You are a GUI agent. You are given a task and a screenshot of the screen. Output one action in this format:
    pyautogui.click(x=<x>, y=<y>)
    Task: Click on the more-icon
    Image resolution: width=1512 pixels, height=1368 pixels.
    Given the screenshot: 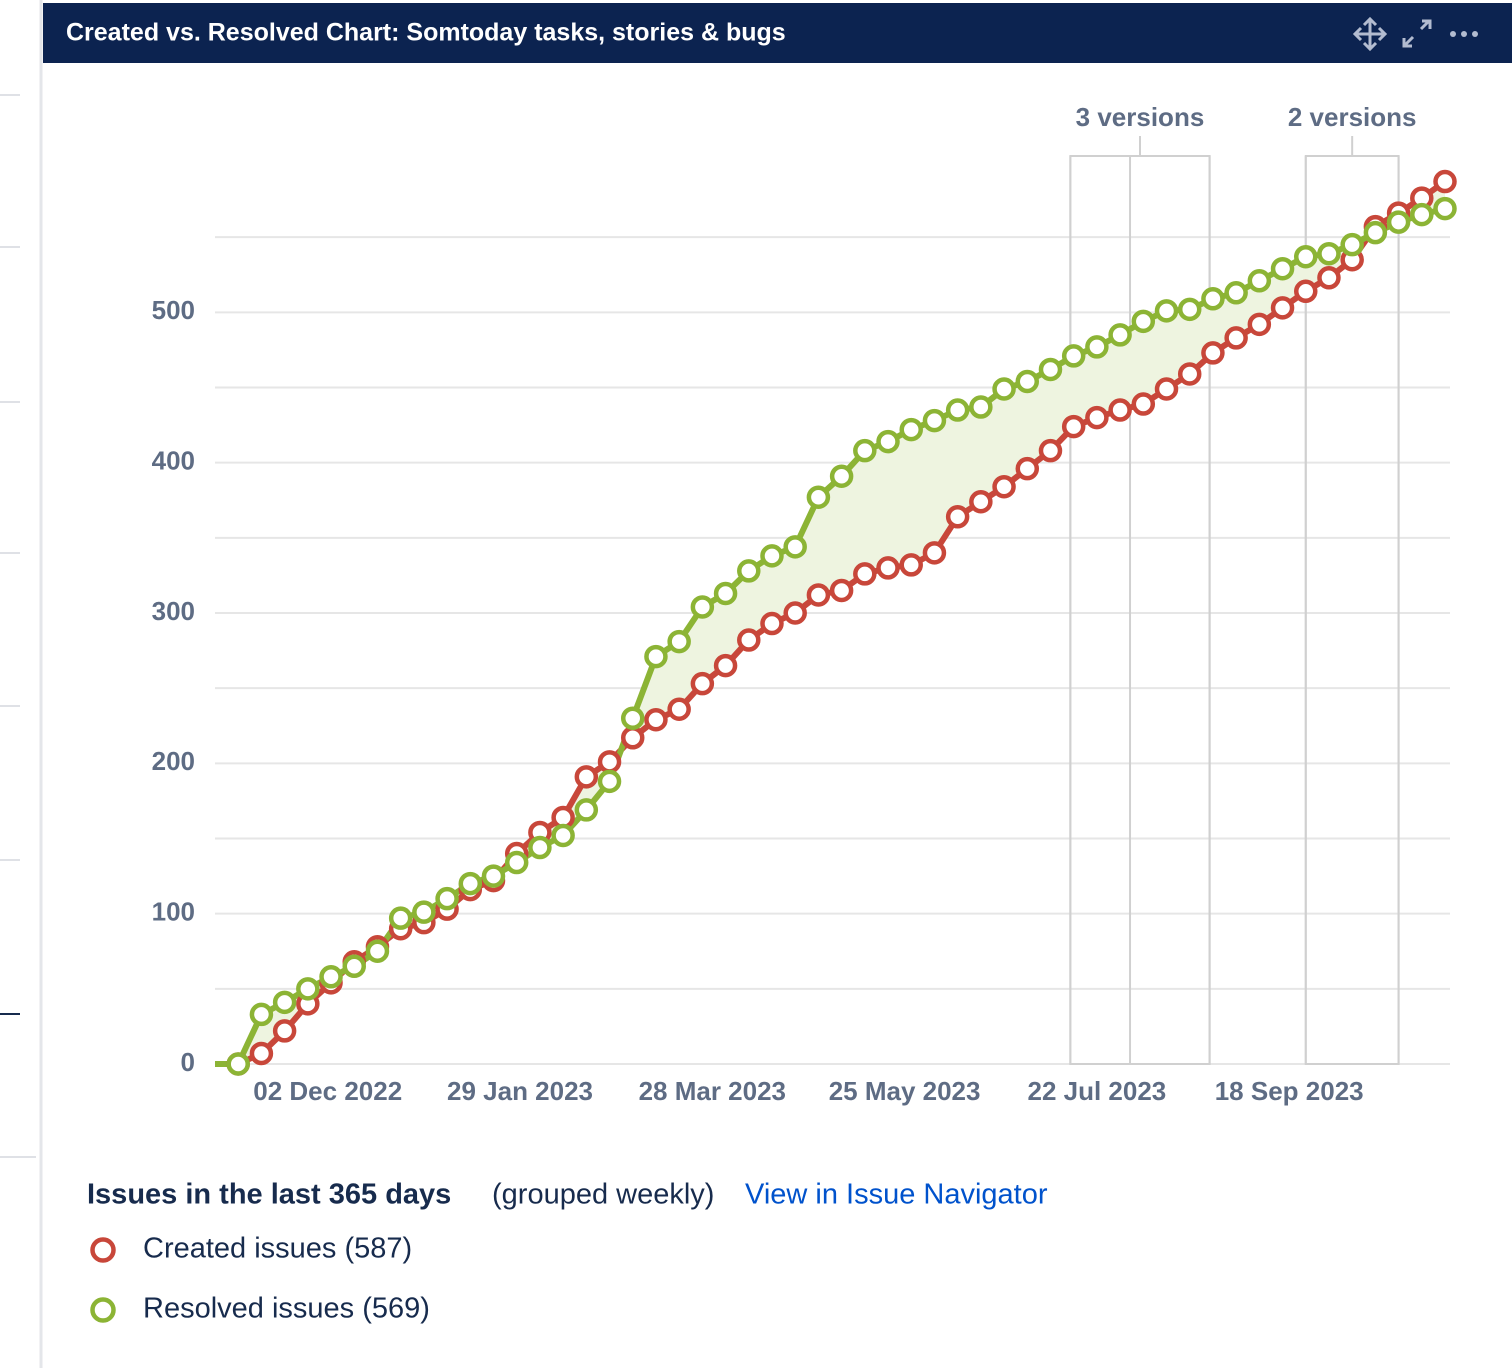 What is the action you would take?
    pyautogui.click(x=1464, y=34)
    